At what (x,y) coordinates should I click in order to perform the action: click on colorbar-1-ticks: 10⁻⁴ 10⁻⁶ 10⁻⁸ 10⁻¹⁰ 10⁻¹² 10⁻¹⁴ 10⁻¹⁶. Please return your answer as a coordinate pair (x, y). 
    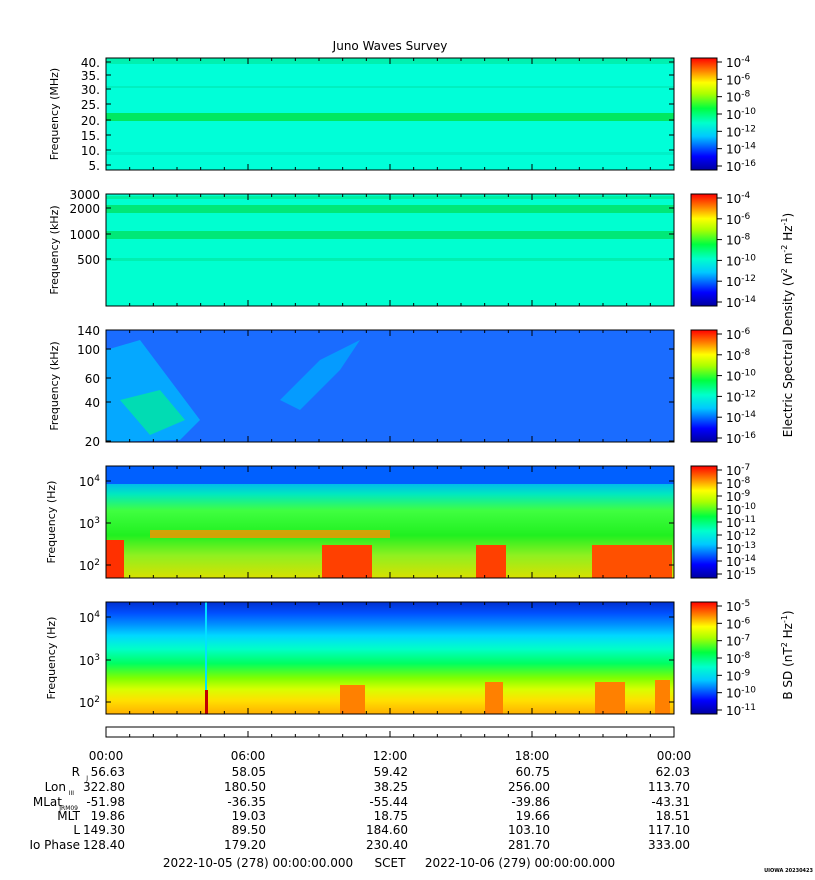
    Looking at the image, I should click on (736, 114).